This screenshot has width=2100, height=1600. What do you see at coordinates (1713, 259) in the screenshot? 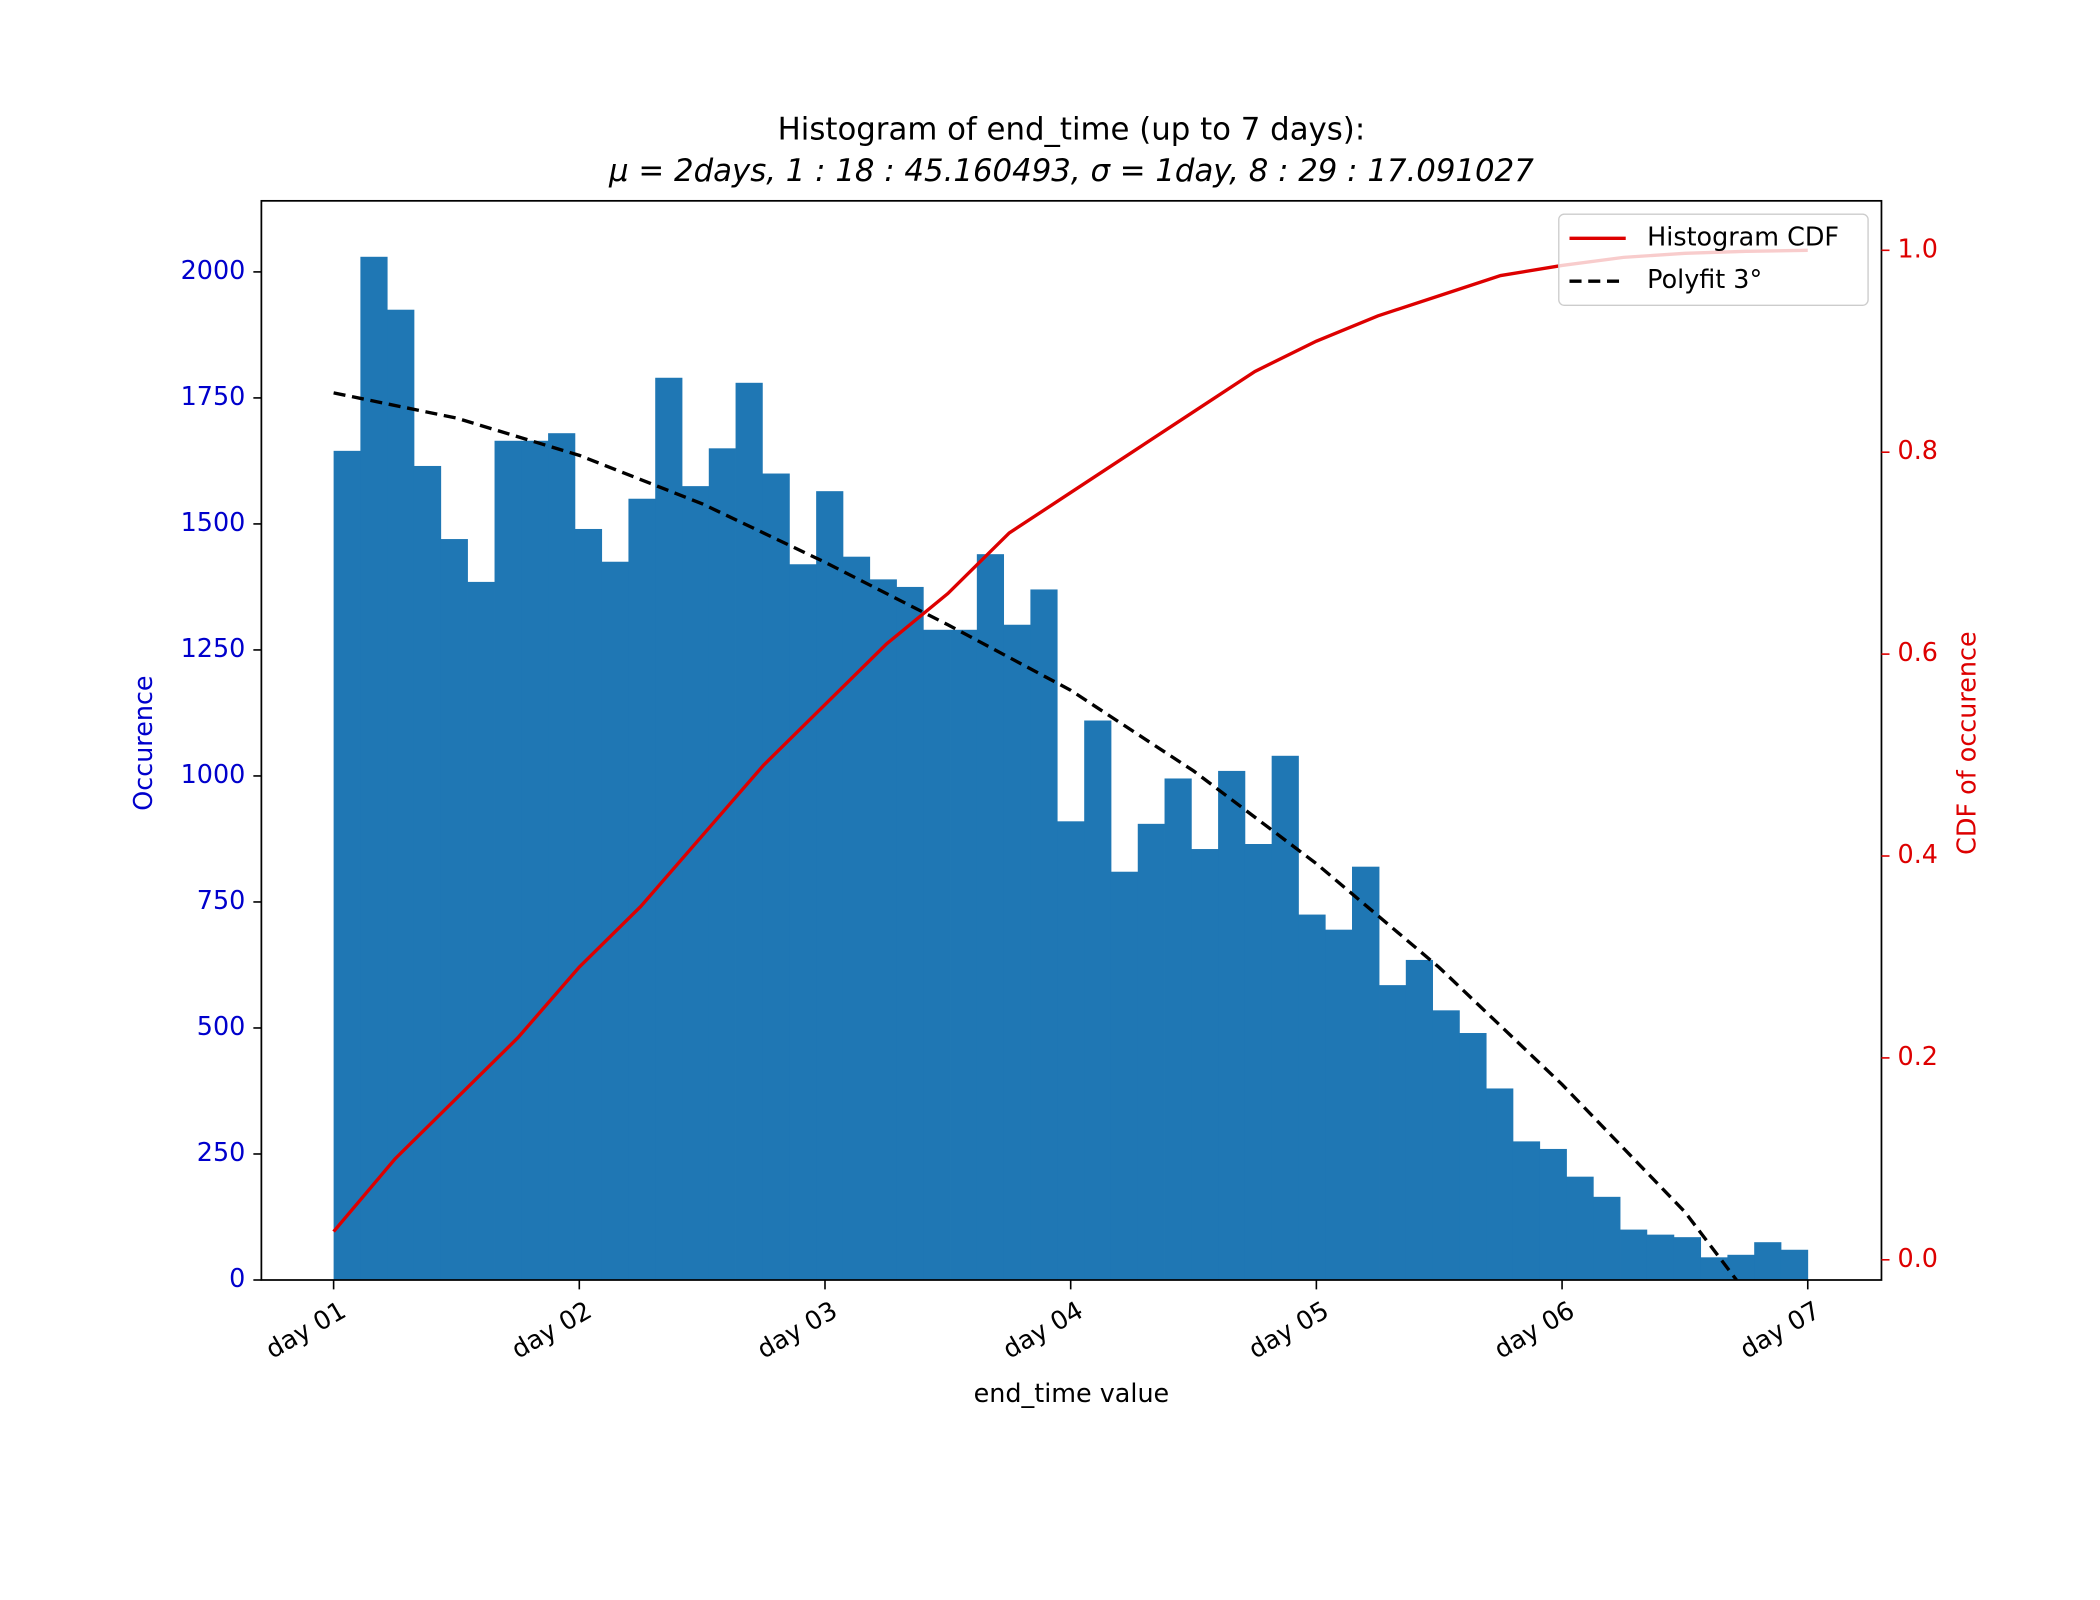
I see `legend-box` at bounding box center [1713, 259].